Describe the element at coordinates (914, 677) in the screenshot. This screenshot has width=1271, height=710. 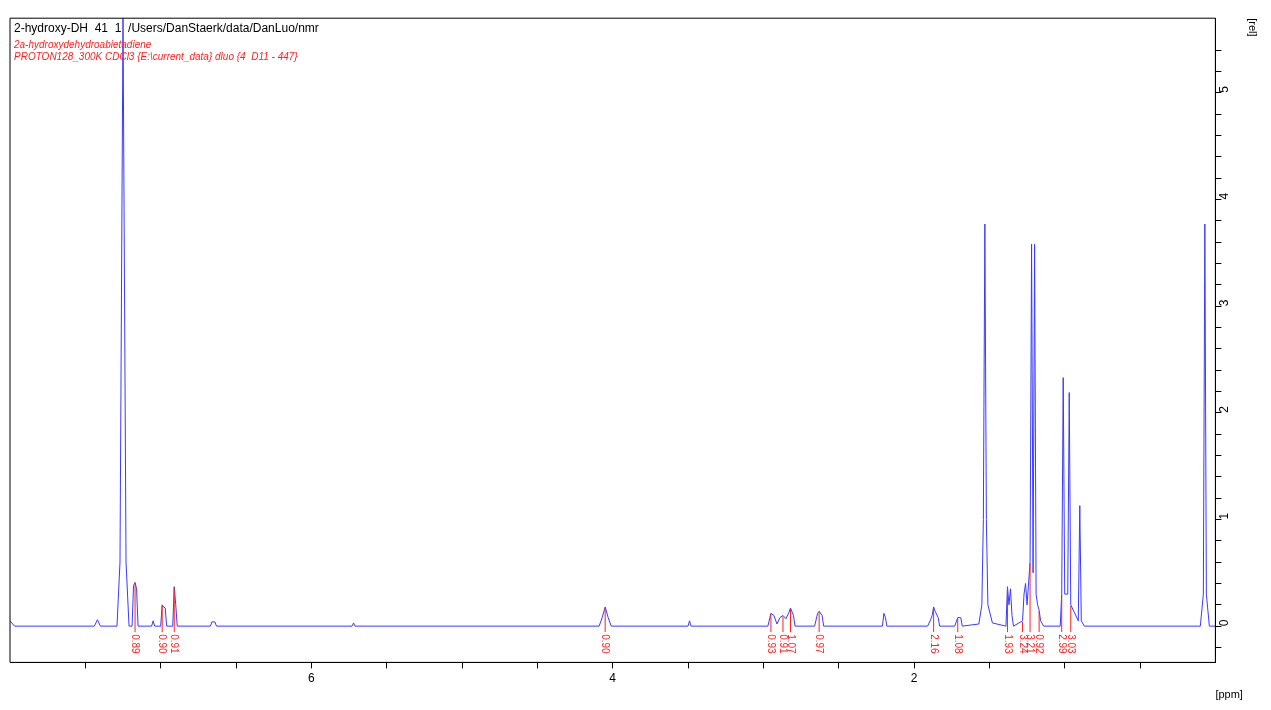
I see `x-tick-label: 2` at that location.